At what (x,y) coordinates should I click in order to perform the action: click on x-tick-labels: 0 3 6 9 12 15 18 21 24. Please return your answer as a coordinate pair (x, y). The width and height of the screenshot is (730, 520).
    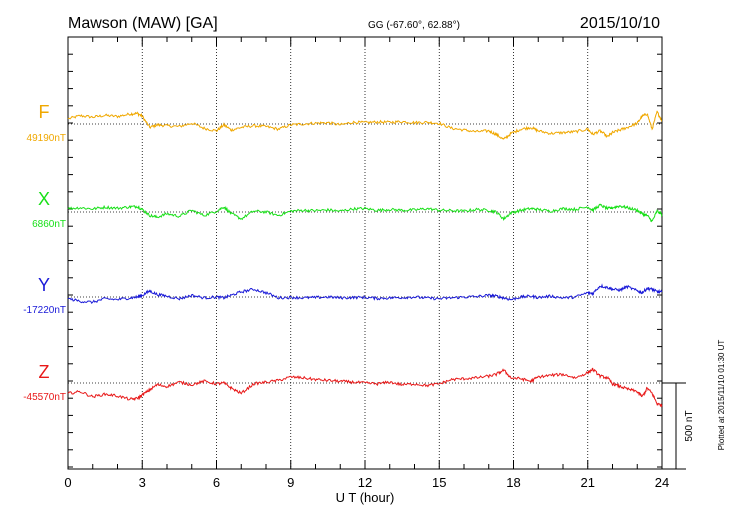
    Looking at the image, I should click on (366, 482).